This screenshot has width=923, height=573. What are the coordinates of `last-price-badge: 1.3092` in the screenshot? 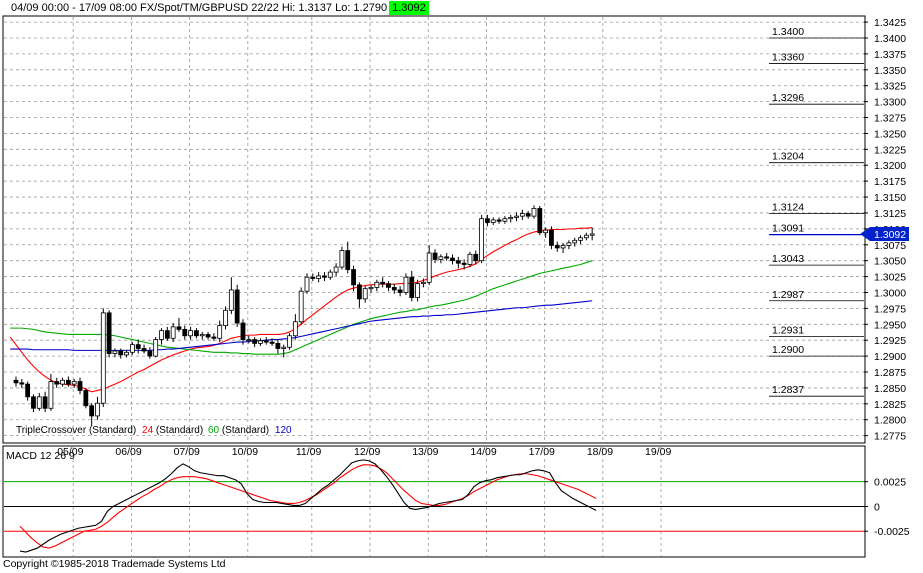 It's located at (409, 8).